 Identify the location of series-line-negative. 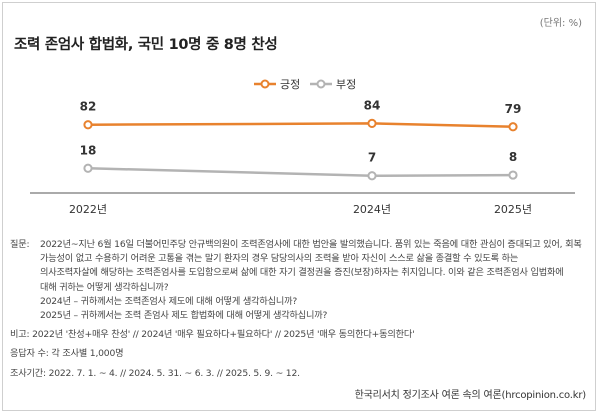
(300, 172).